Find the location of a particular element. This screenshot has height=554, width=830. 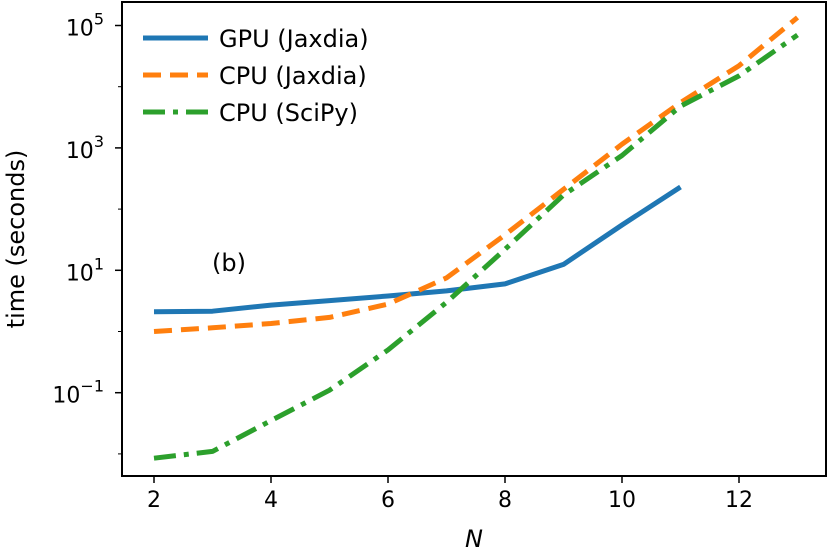

x-axis-title: N is located at coordinates (474, 539).